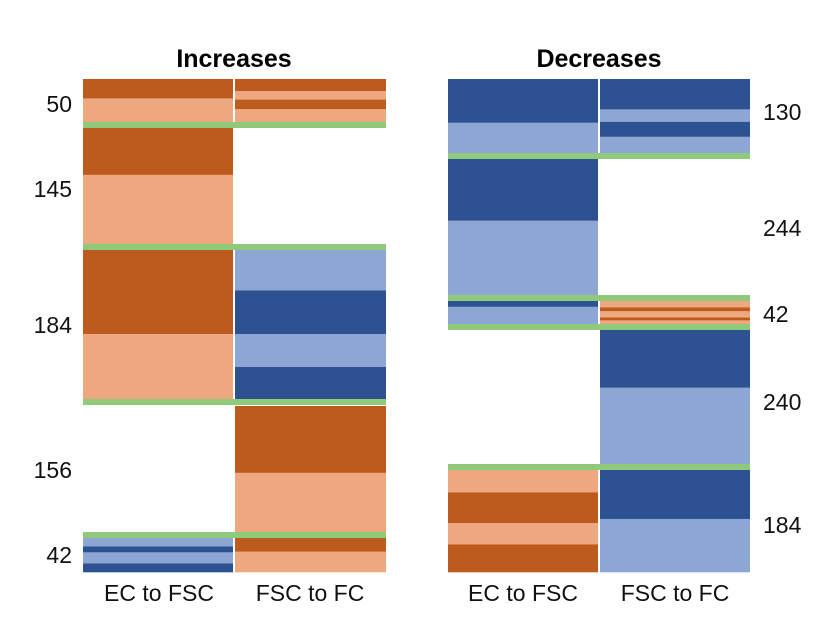  What do you see at coordinates (59, 555) in the screenshot?
I see `increases-count-label-4: 42` at bounding box center [59, 555].